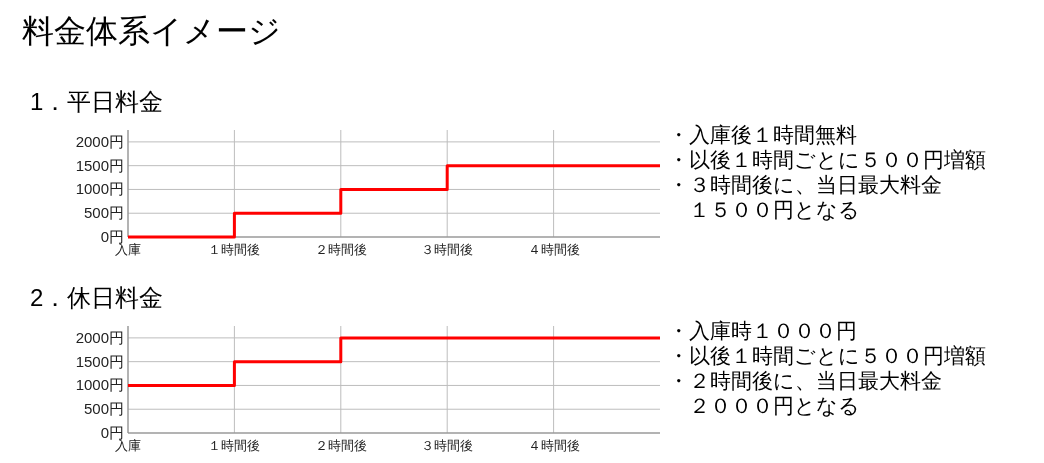 The width and height of the screenshot is (1044, 463). Describe the element at coordinates (151, 31) in the screenshot. I see `chart-title: 料金体系イメージ` at that location.